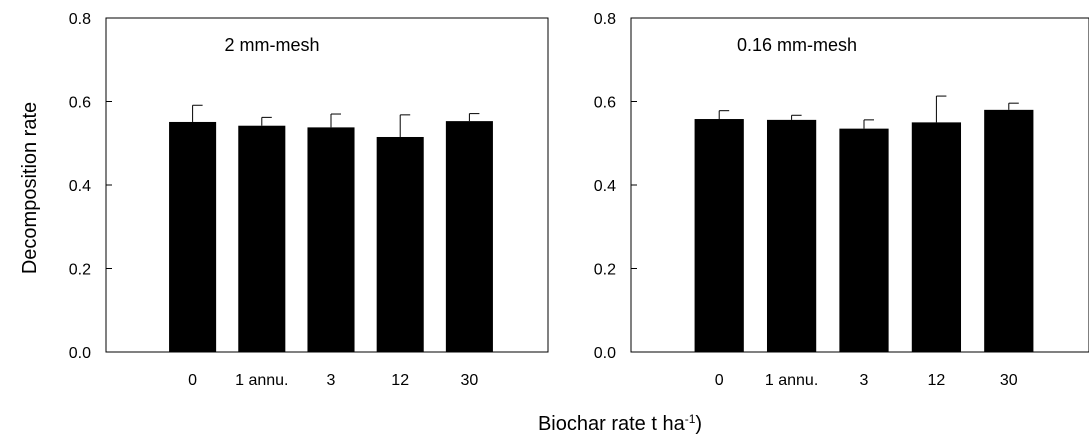  I want to click on x-axis-title-main: Biochar rate t ha, so click(612, 424).